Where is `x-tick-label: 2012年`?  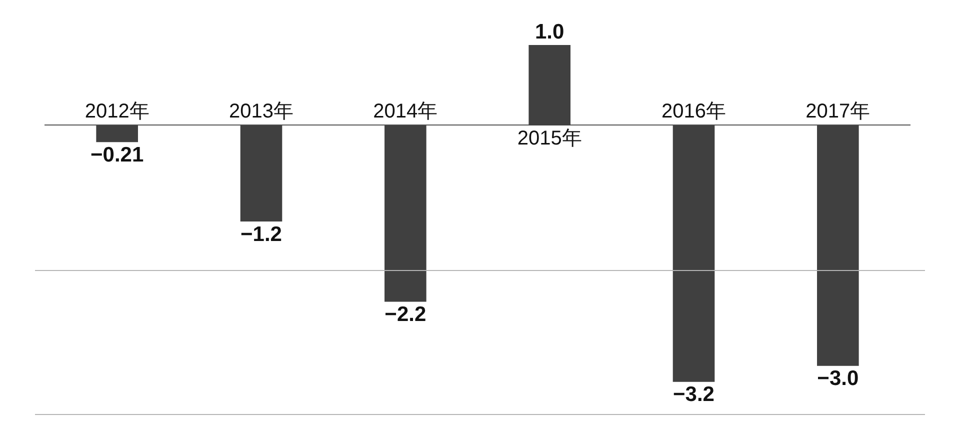 x-tick-label: 2012年 is located at coordinates (117, 111).